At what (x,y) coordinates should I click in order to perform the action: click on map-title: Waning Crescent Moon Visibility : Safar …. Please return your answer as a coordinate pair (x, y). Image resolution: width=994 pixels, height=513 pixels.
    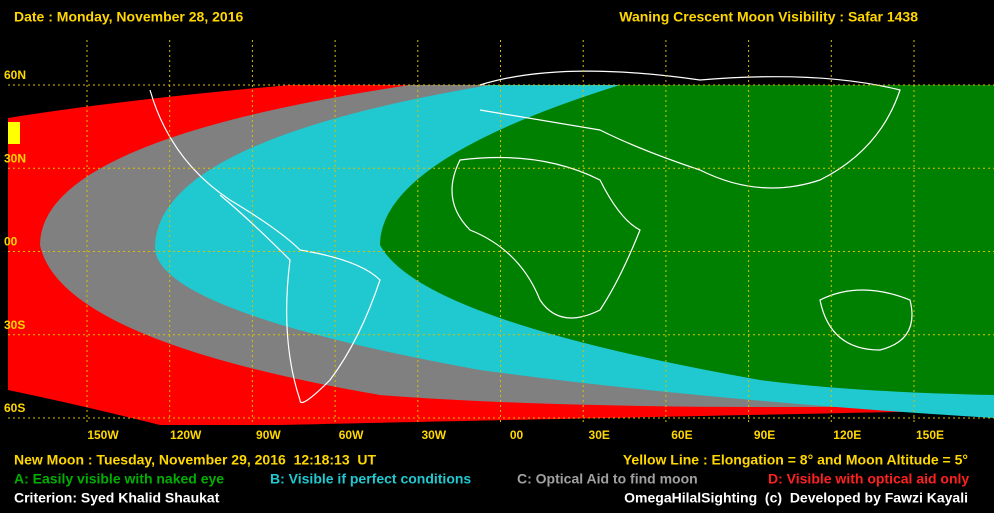
    Looking at the image, I should click on (768, 17).